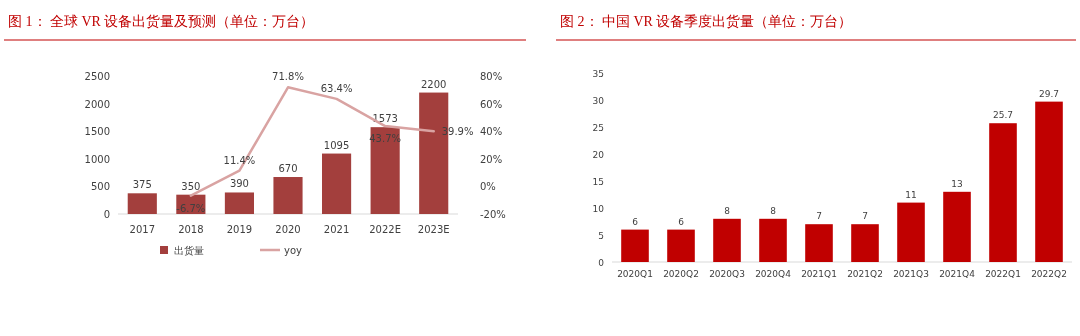  I want to click on data-label: 1095, so click(336, 145).